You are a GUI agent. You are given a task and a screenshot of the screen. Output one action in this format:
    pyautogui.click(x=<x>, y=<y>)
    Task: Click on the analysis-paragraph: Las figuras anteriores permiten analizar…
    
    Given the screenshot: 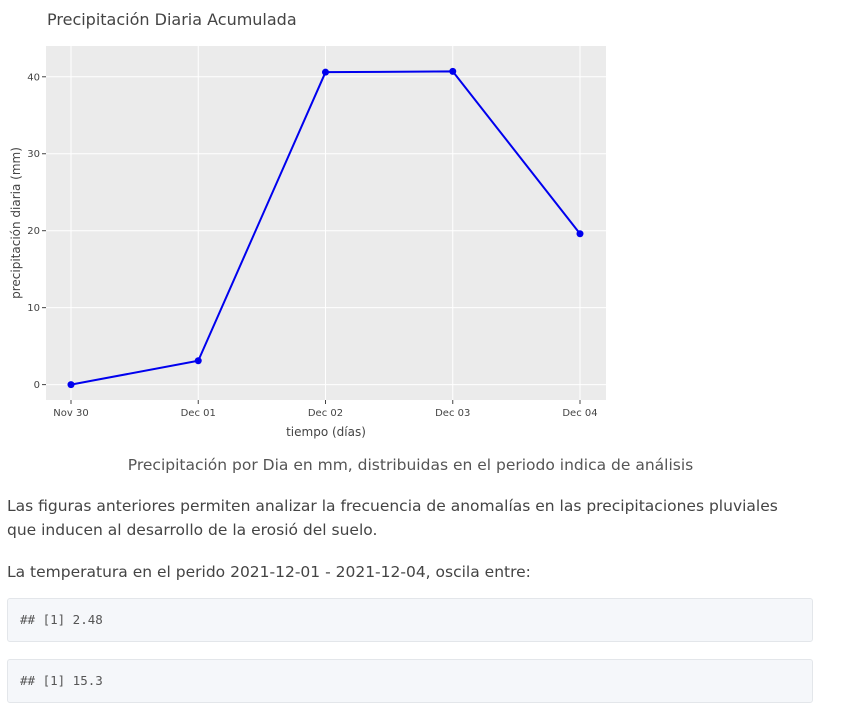 What is the action you would take?
    pyautogui.click(x=392, y=518)
    